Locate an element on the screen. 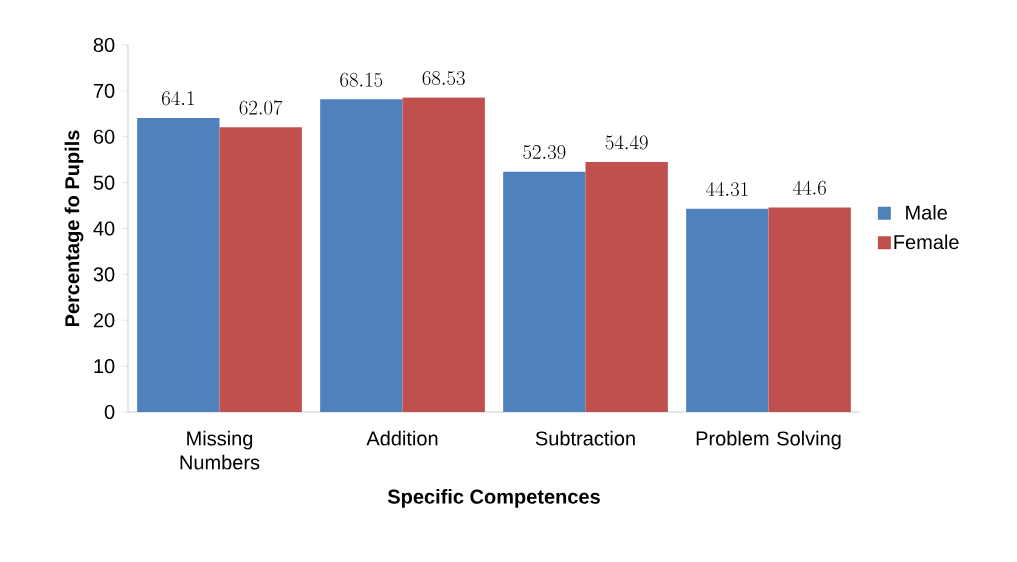 Image resolution: width=1017 pixels, height=562 pixels. data-label: 44.31 is located at coordinates (726, 189).